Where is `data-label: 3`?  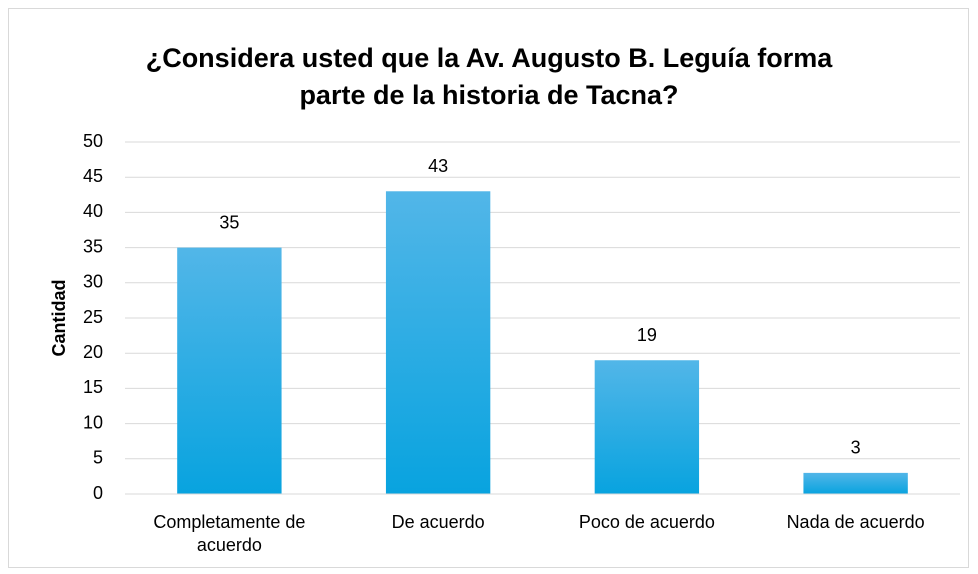
data-label: 3 is located at coordinates (856, 448).